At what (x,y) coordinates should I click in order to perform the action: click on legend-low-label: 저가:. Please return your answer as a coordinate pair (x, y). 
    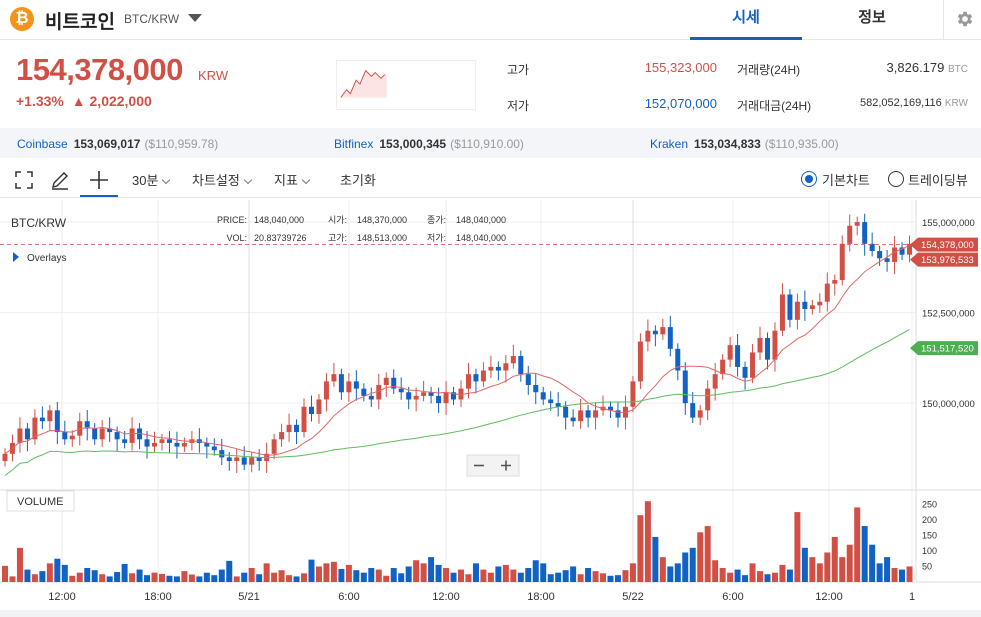
    Looking at the image, I should click on (436, 238).